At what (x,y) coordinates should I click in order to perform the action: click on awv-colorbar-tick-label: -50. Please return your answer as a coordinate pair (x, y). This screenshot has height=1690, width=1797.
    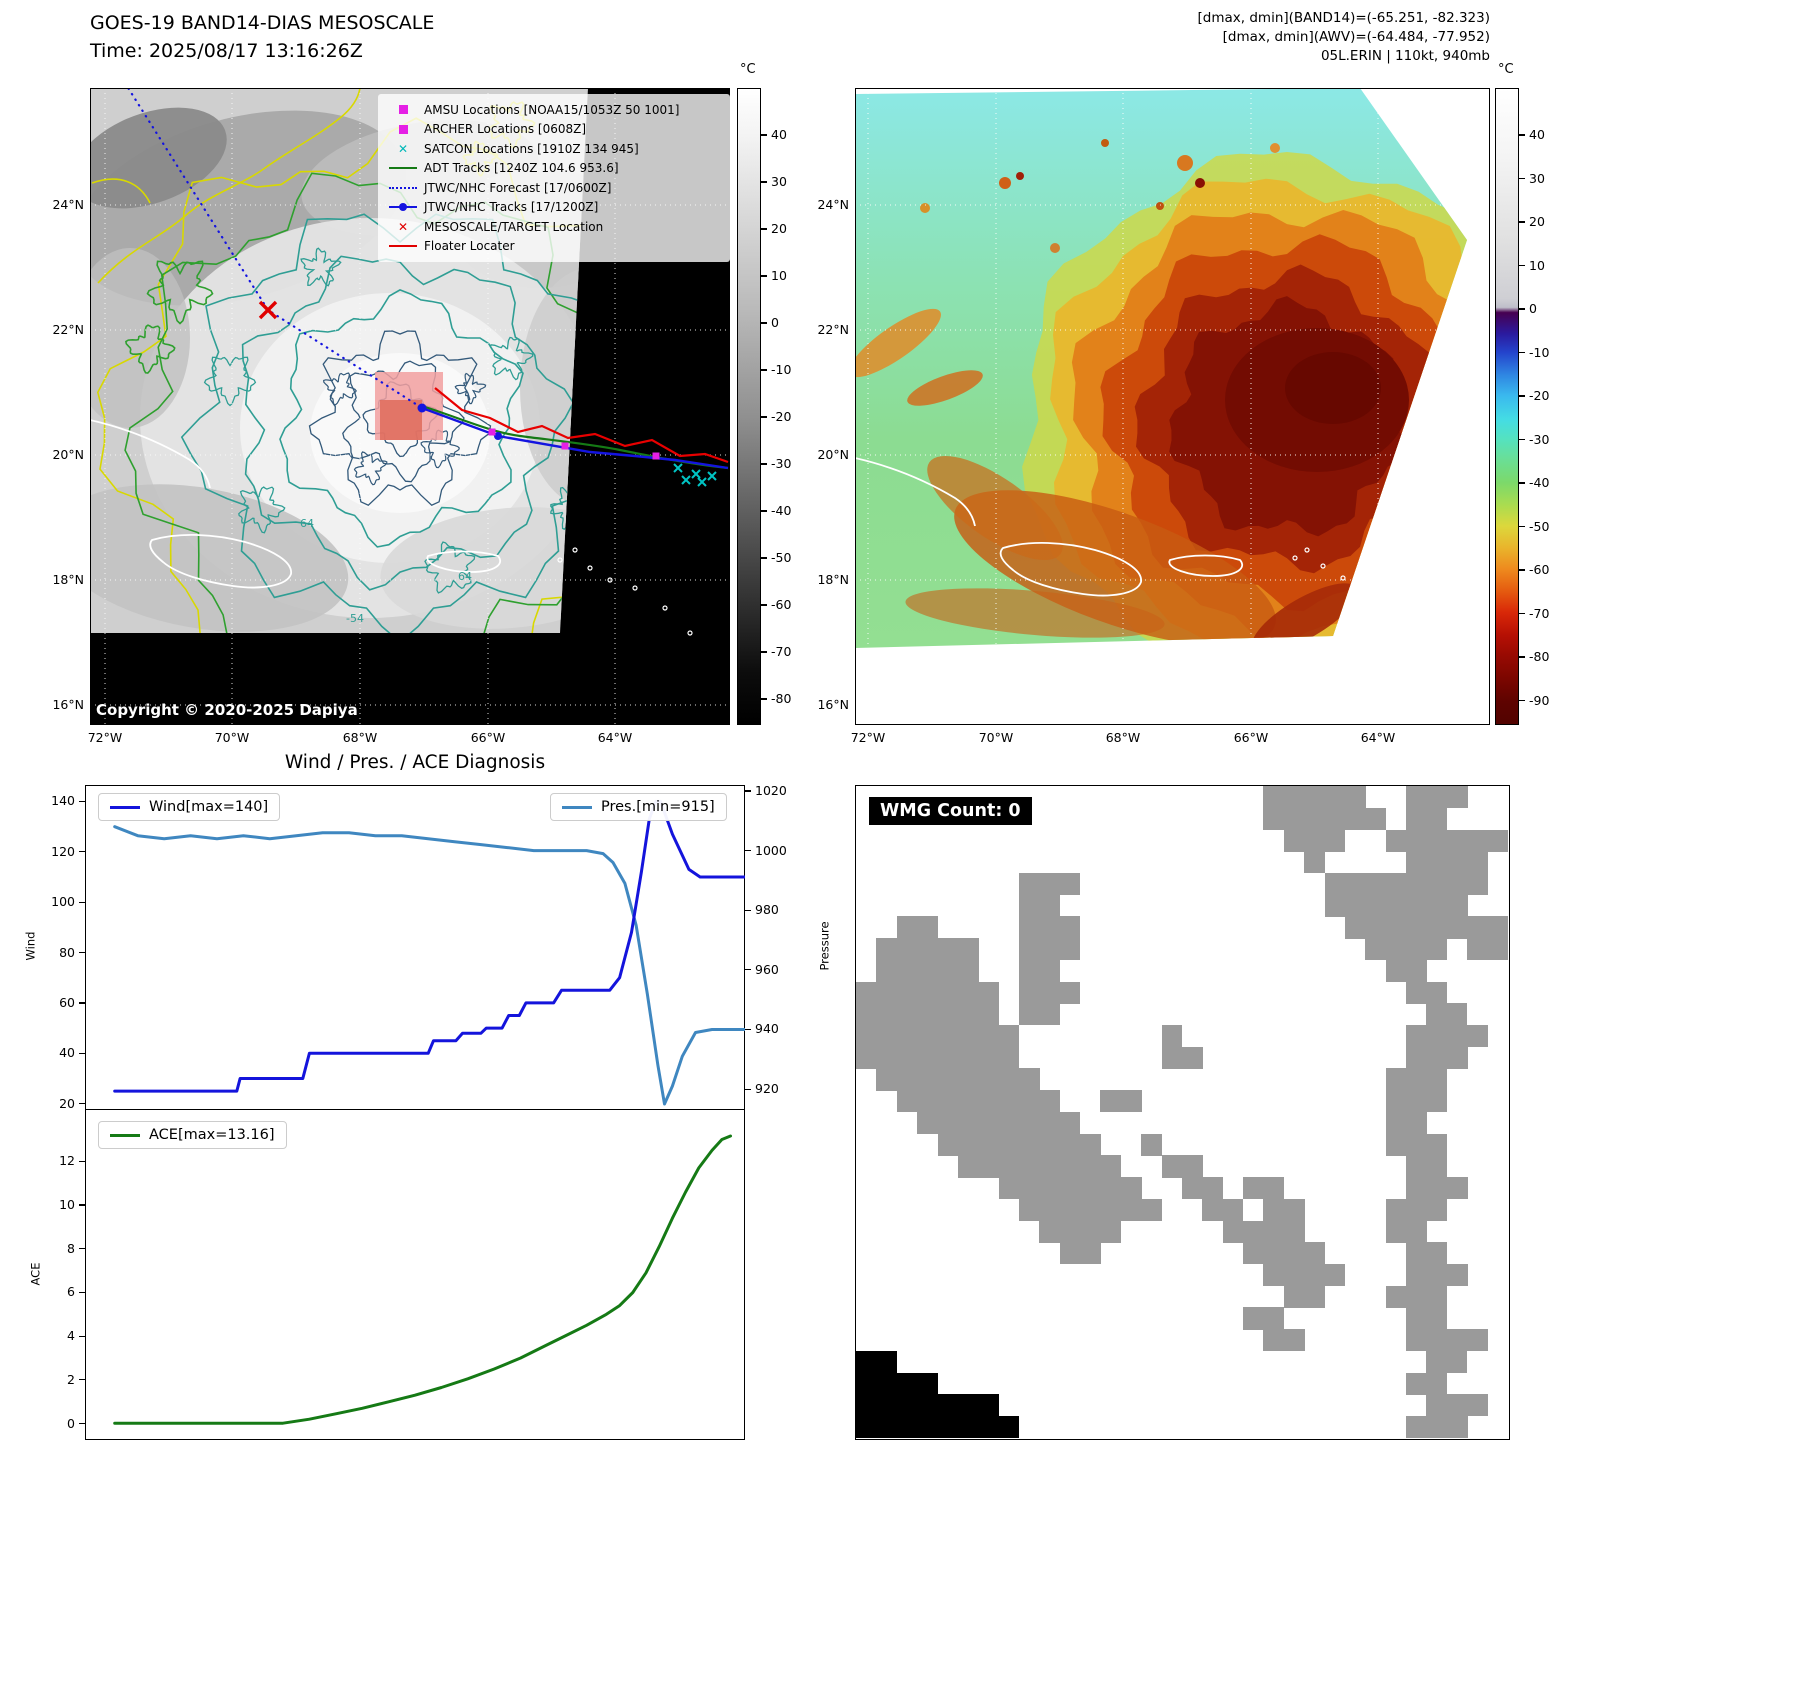
    Looking at the image, I should click on (1539, 526).